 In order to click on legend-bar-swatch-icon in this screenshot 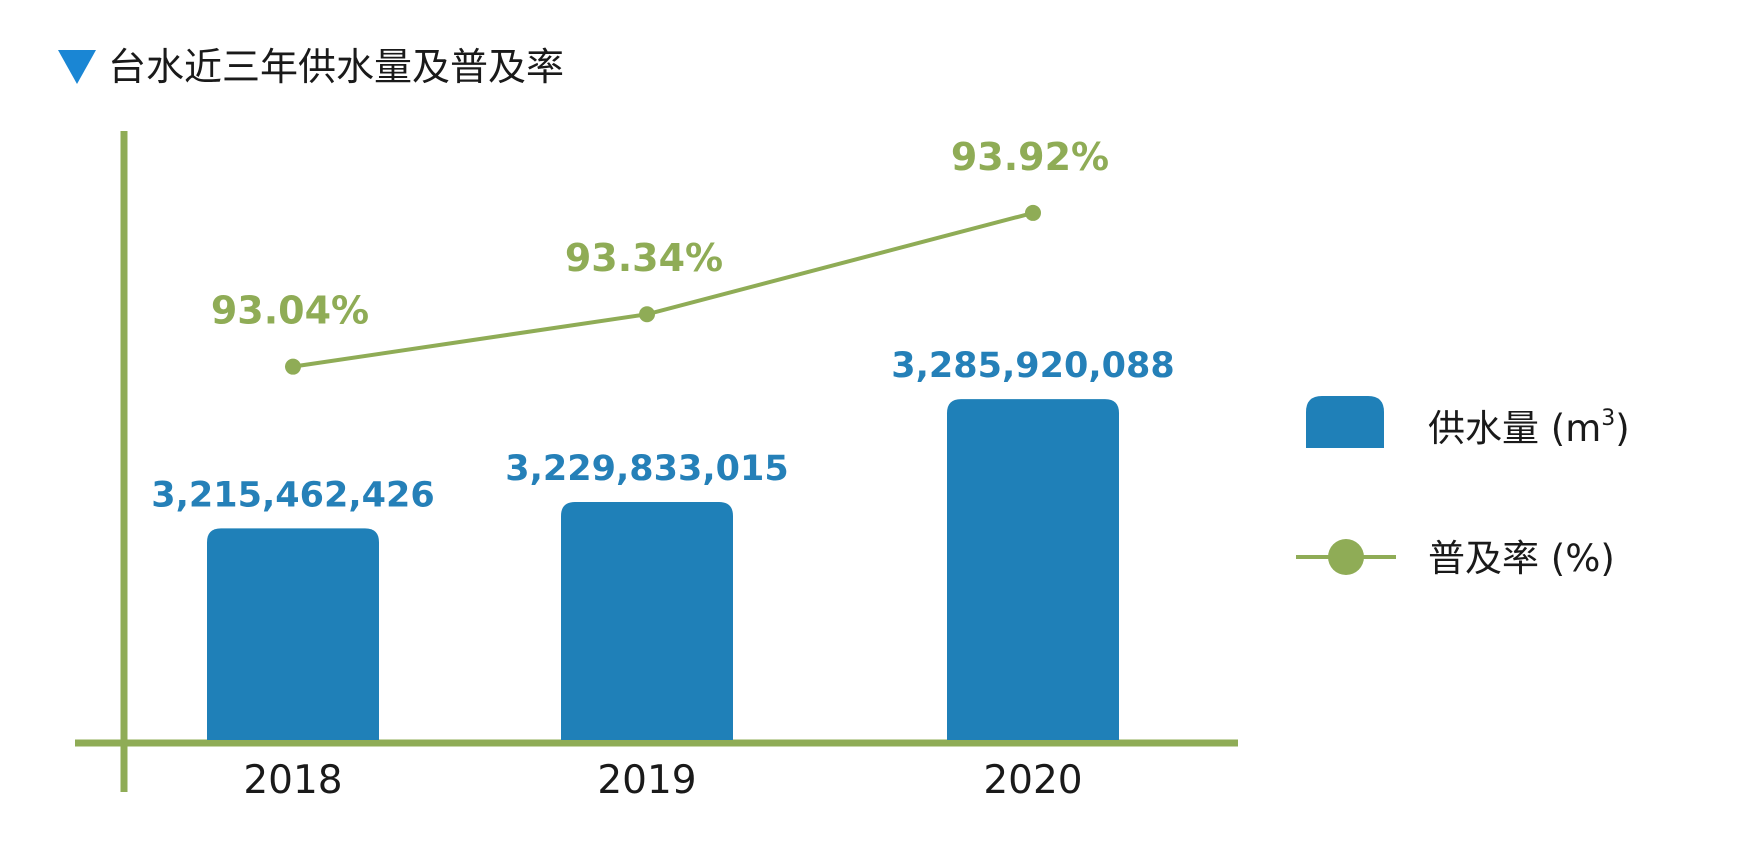, I will do `click(1345, 422)`.